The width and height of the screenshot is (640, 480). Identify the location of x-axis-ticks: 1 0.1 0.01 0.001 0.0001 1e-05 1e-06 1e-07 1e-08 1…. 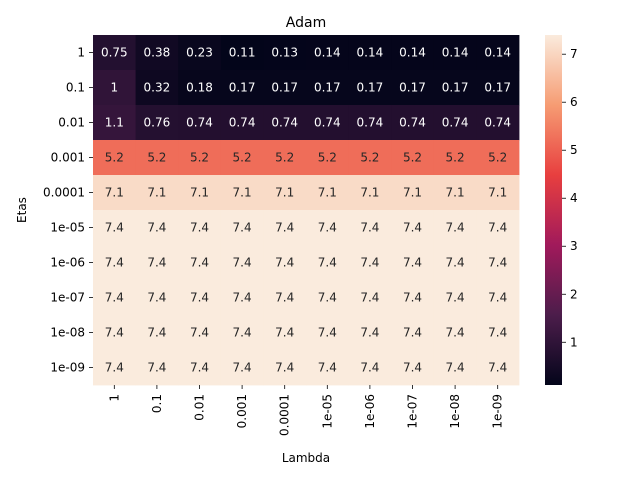
(306, 410).